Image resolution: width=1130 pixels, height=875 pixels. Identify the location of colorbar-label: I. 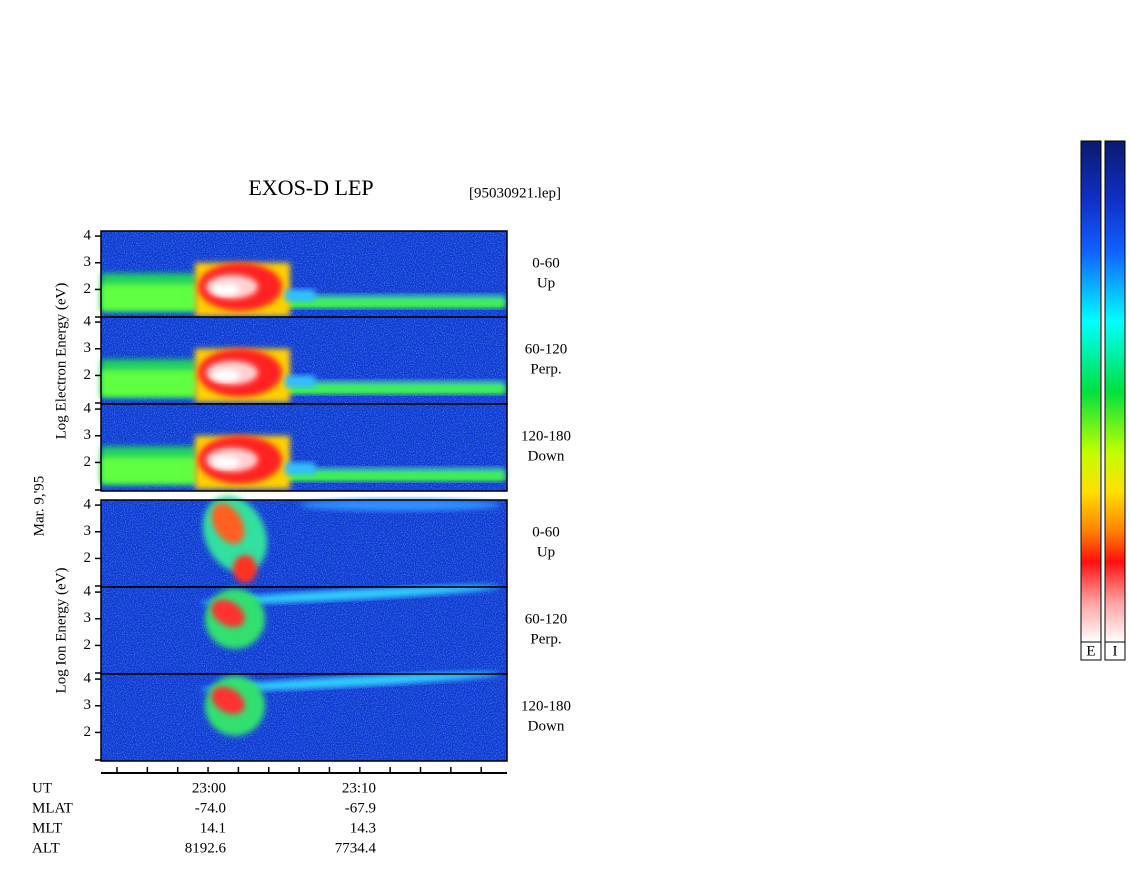
(1115, 651).